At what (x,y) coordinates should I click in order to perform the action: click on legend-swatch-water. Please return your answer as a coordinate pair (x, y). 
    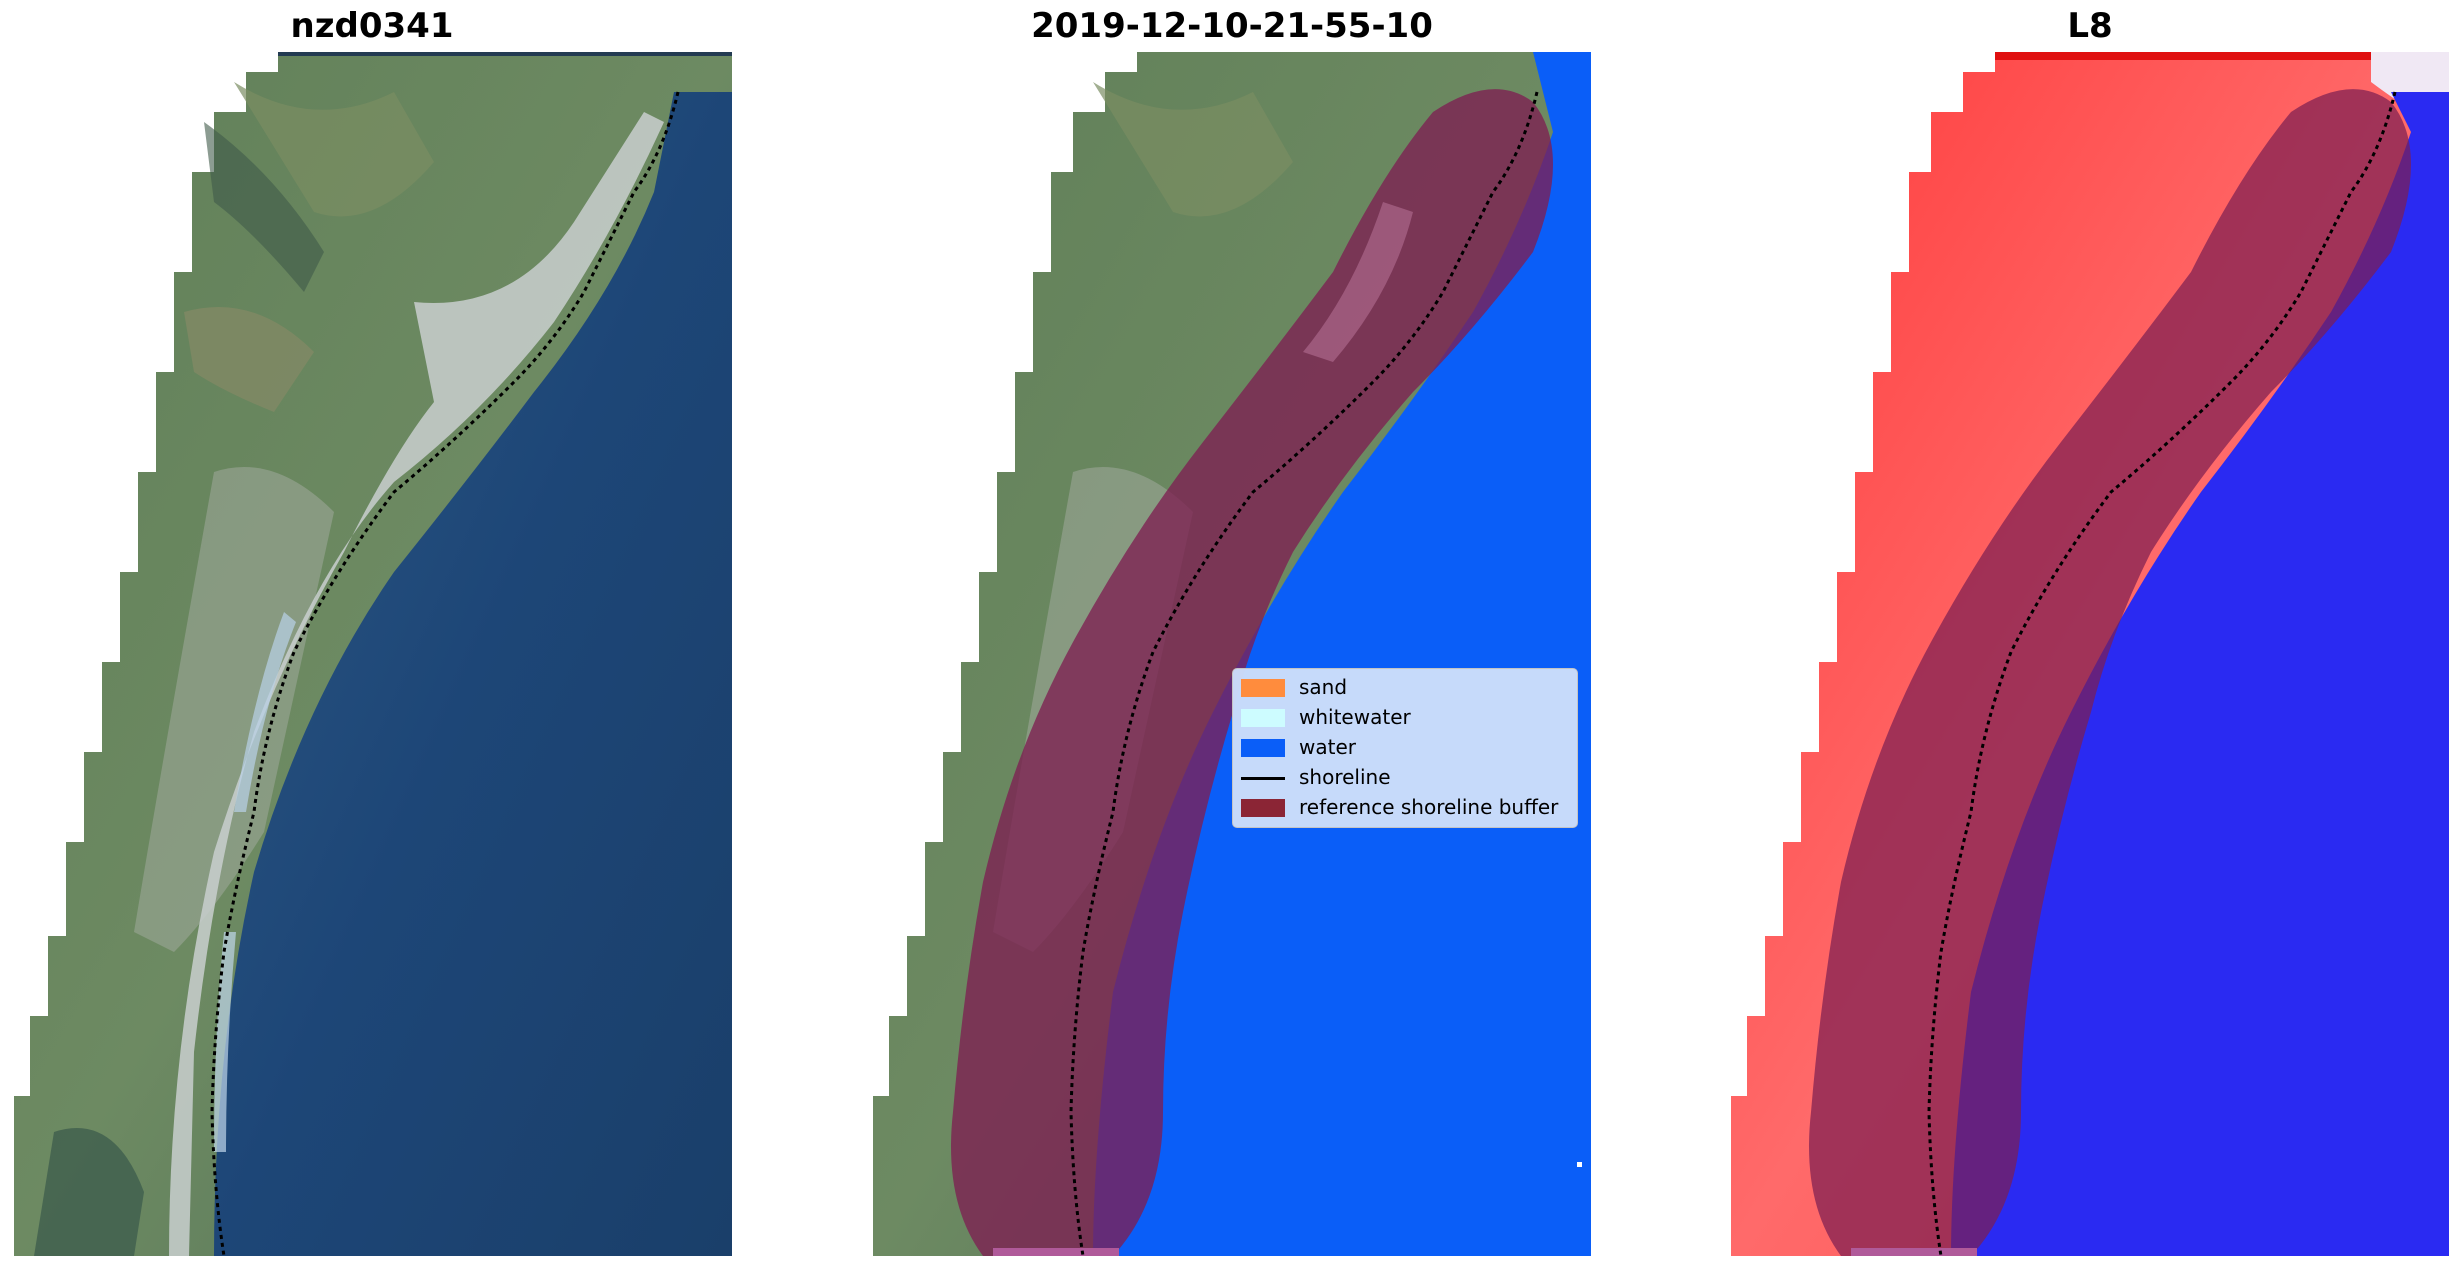
    Looking at the image, I should click on (1263, 748).